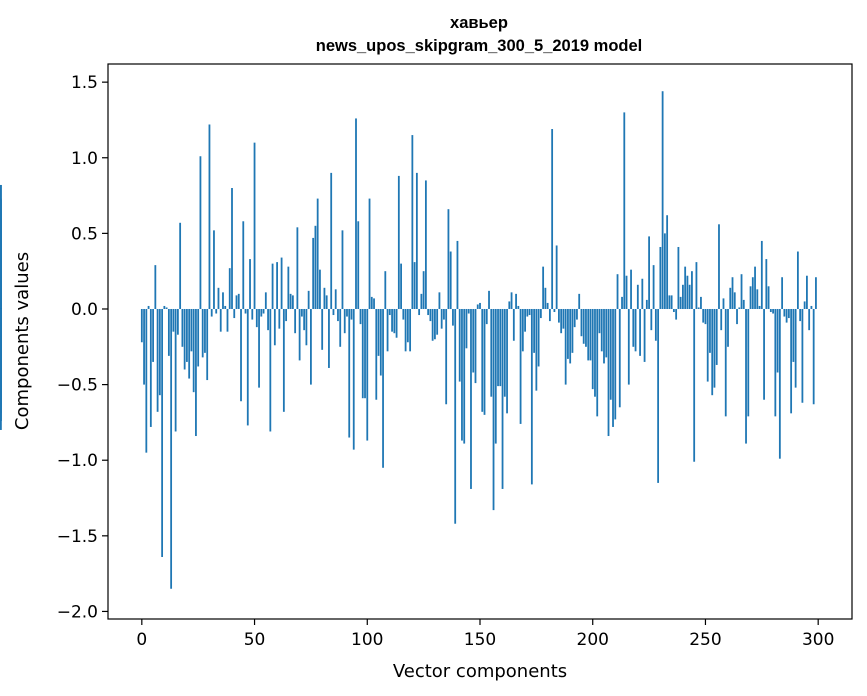  Describe the element at coordinates (485, 634) in the screenshot. I see `x-axis-ticks: 0 50 100 150 200 250 300` at that location.